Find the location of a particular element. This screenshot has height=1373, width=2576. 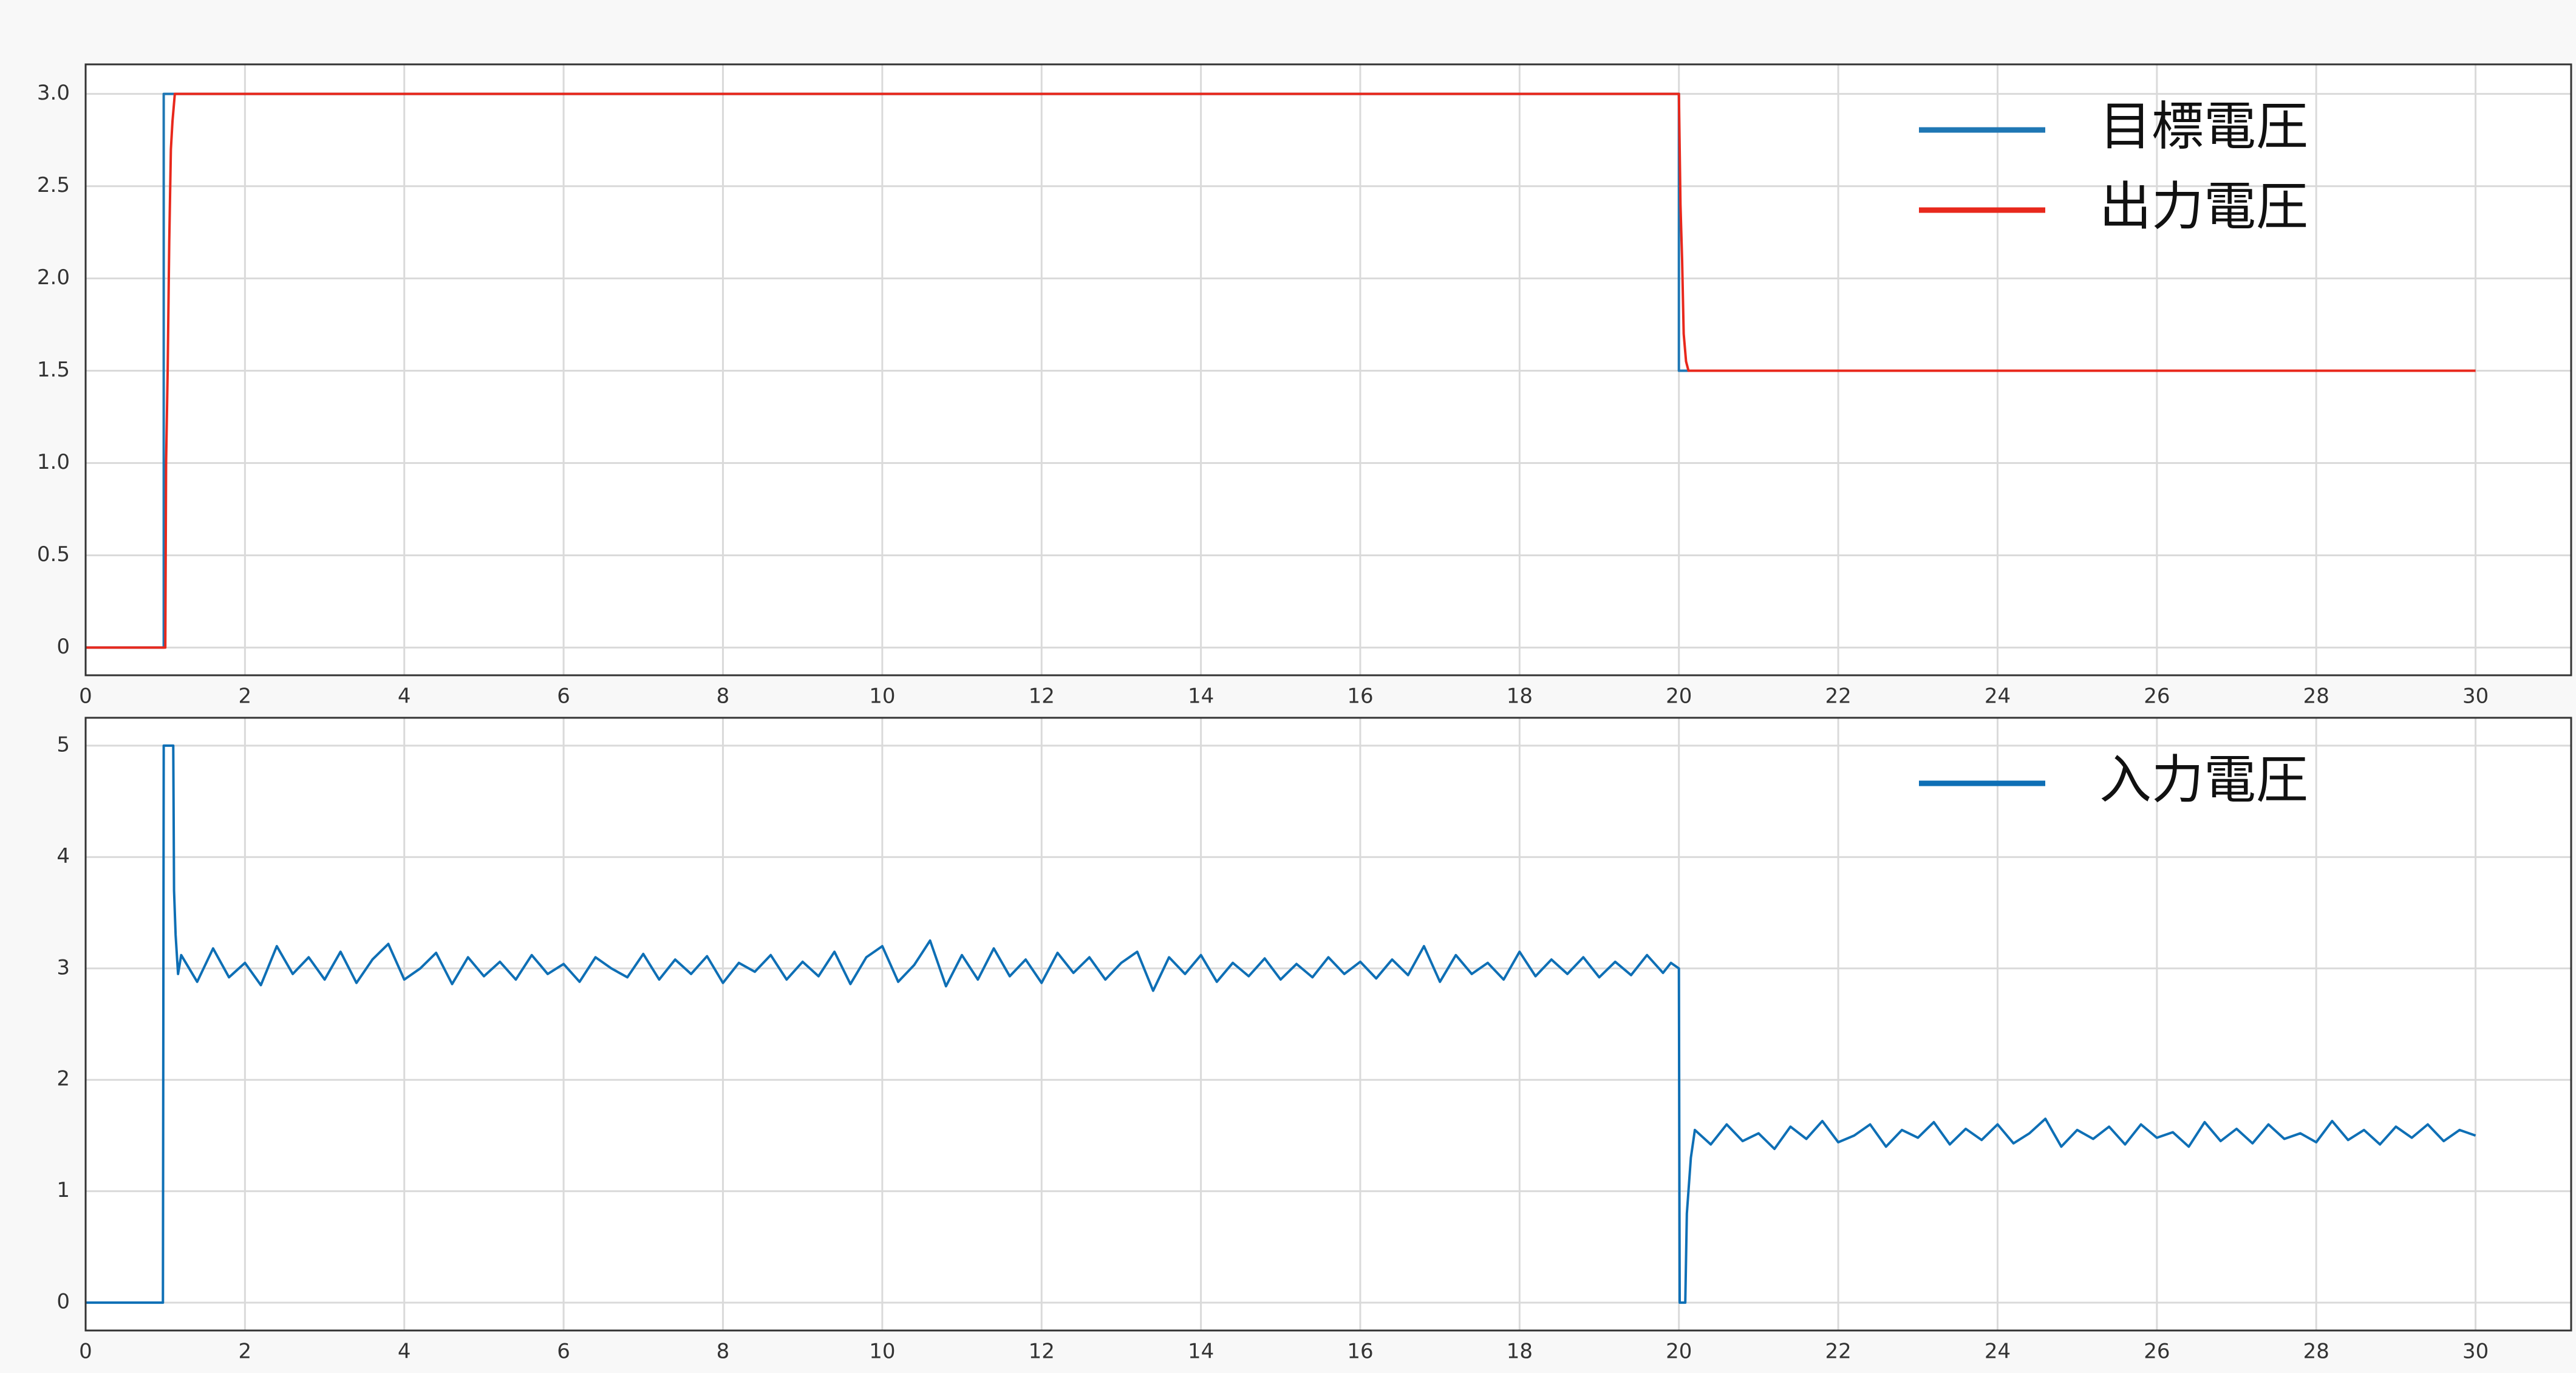

y-tick-label: 5 is located at coordinates (63, 744).